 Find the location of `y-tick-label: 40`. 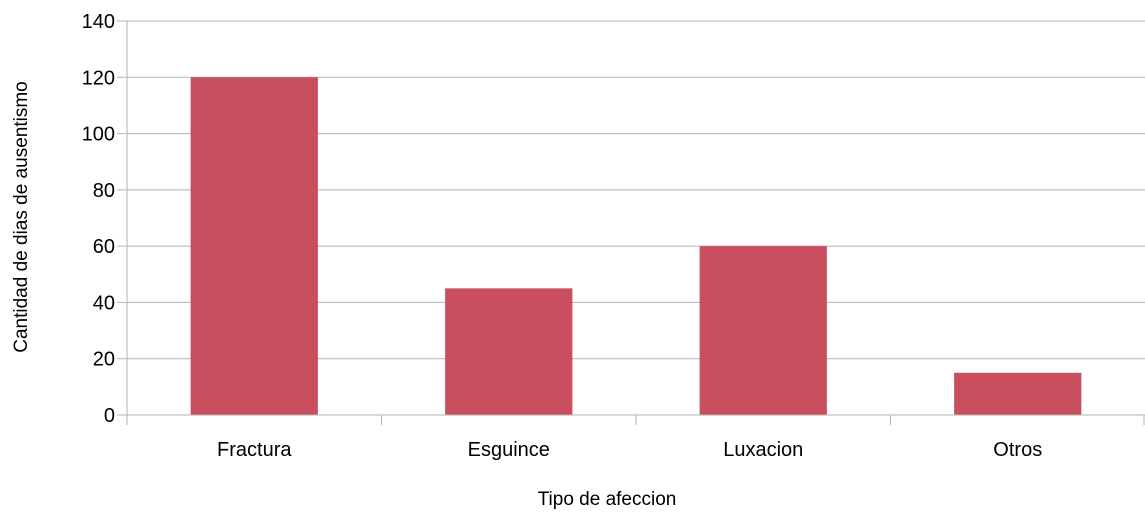

y-tick-label: 40 is located at coordinates (104, 303).